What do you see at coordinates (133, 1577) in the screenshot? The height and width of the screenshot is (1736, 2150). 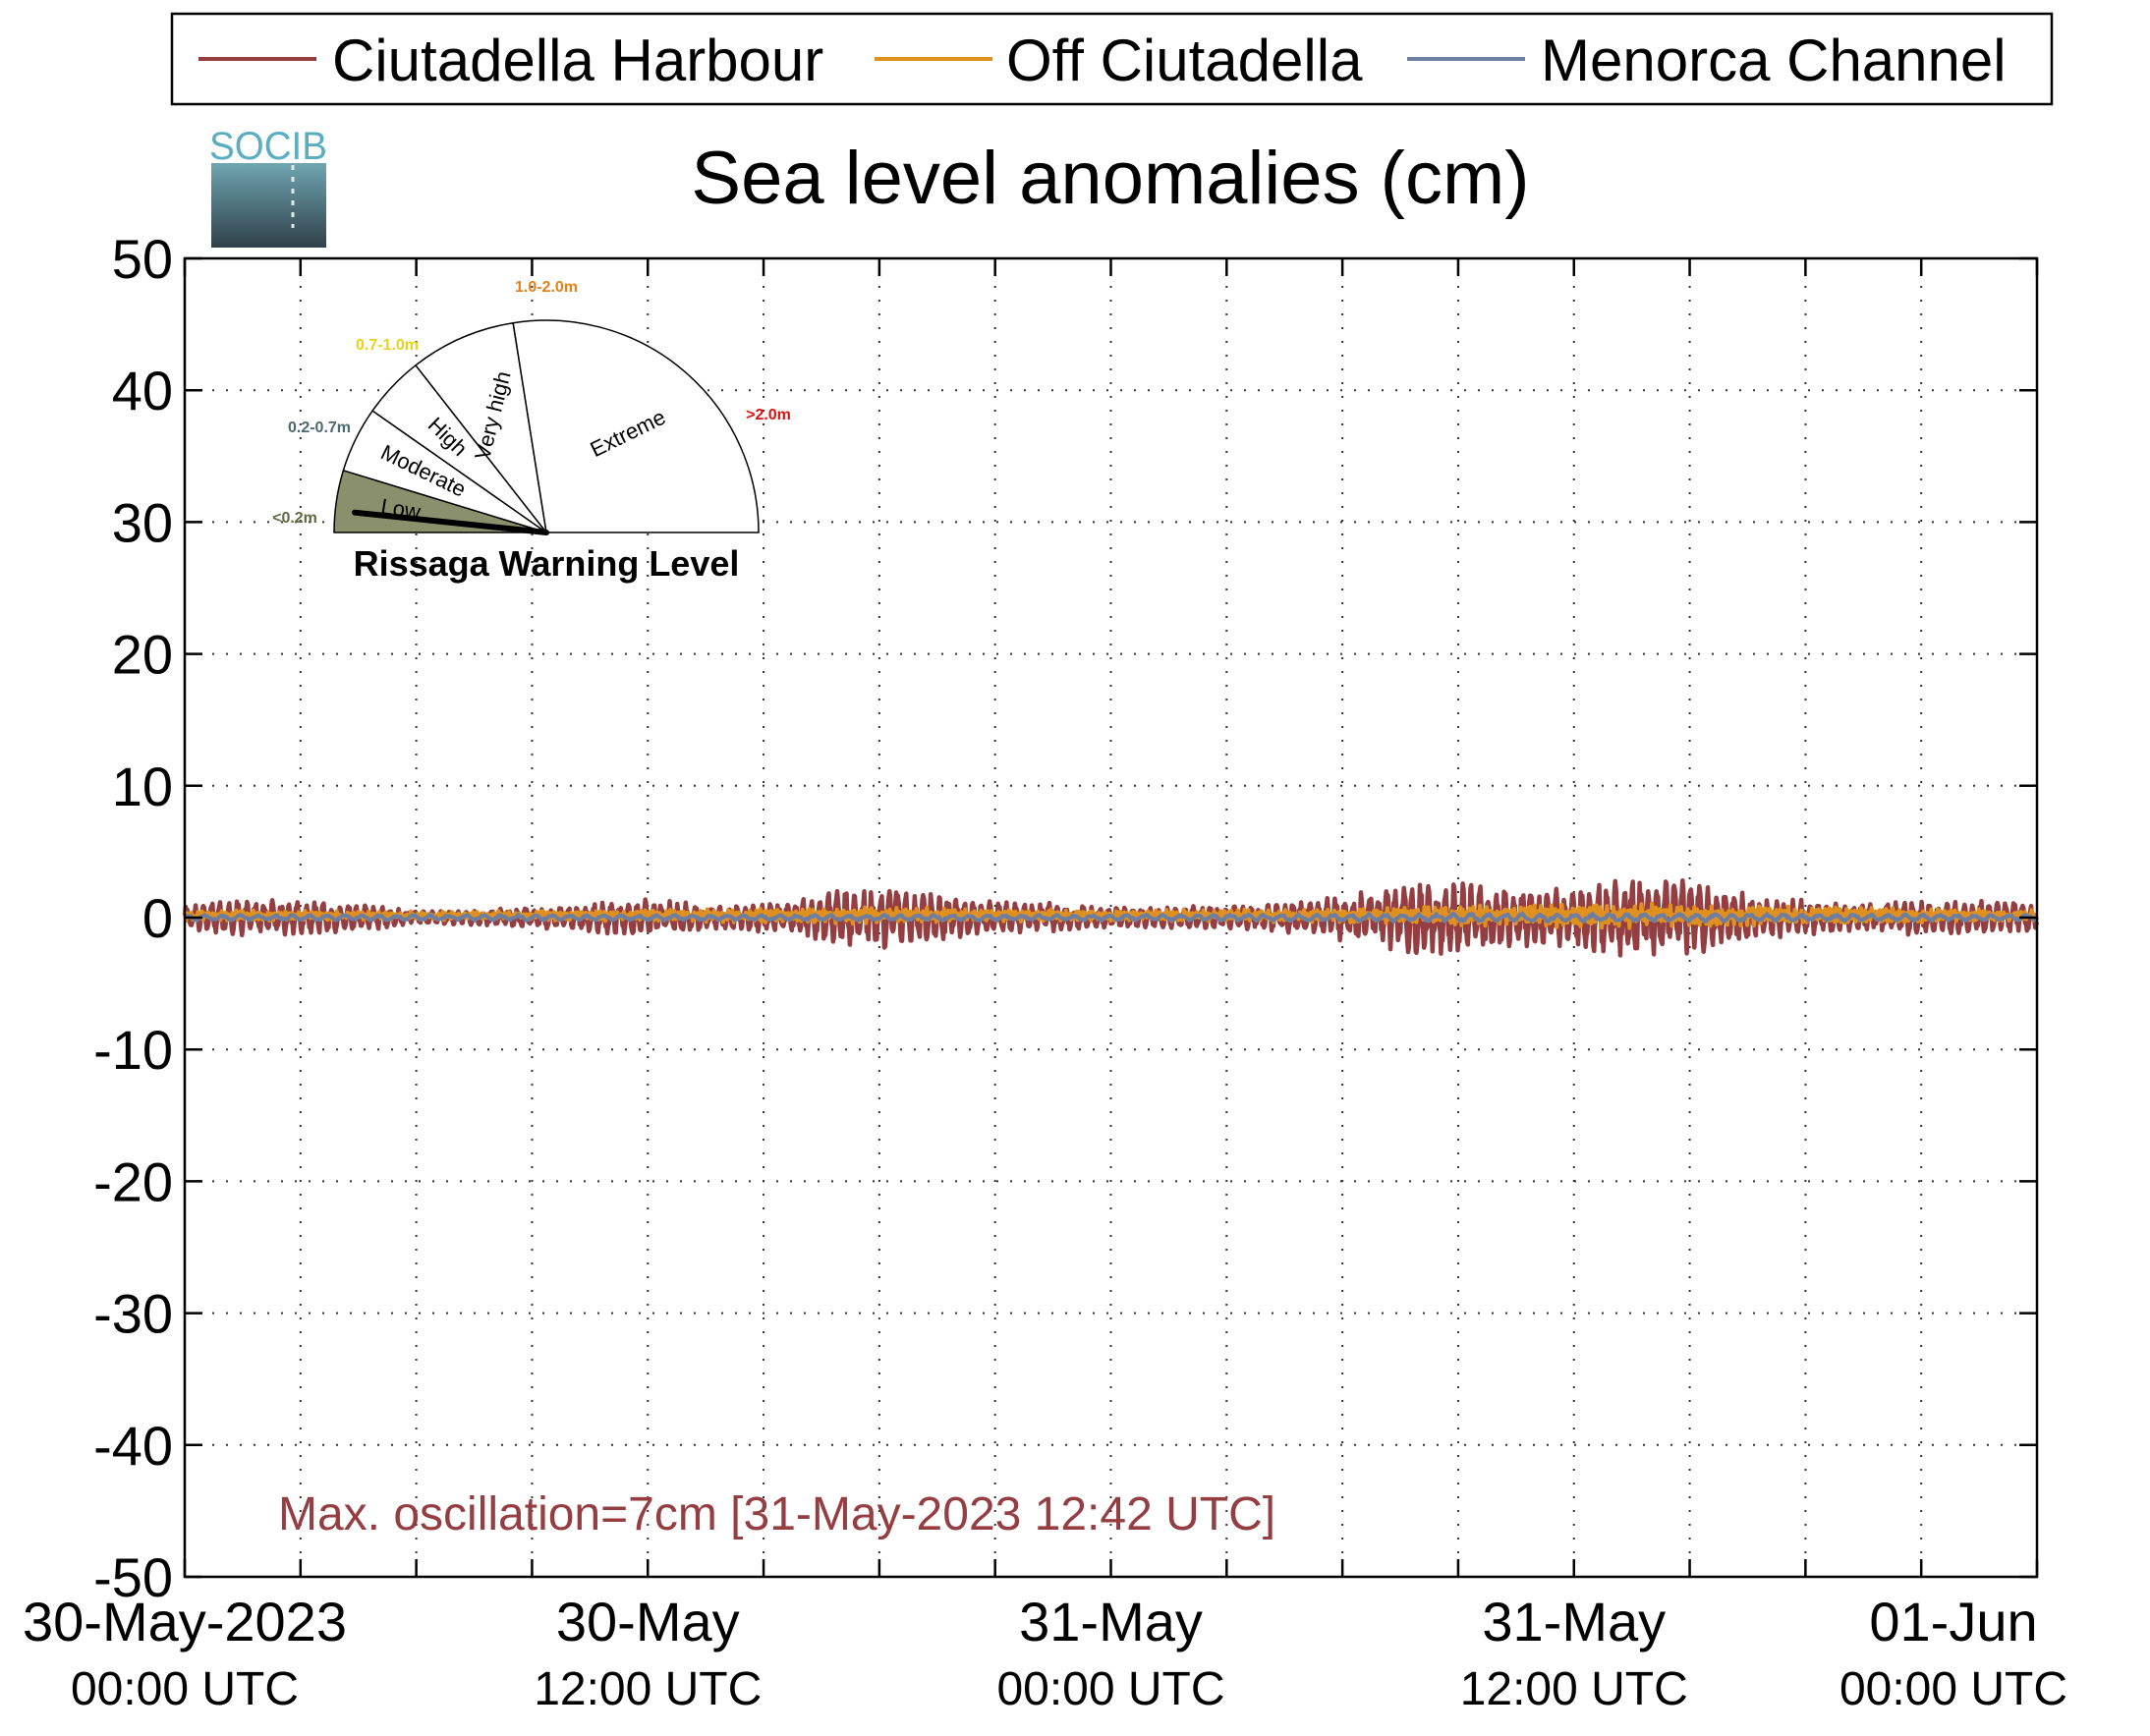 I see `y-tick-label: -50` at bounding box center [133, 1577].